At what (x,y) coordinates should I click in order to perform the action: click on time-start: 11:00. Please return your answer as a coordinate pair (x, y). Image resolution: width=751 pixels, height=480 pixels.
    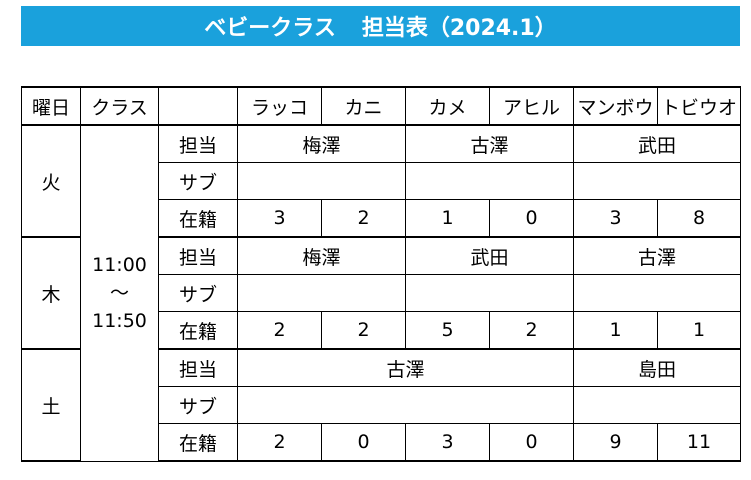
    Looking at the image, I should click on (119, 265).